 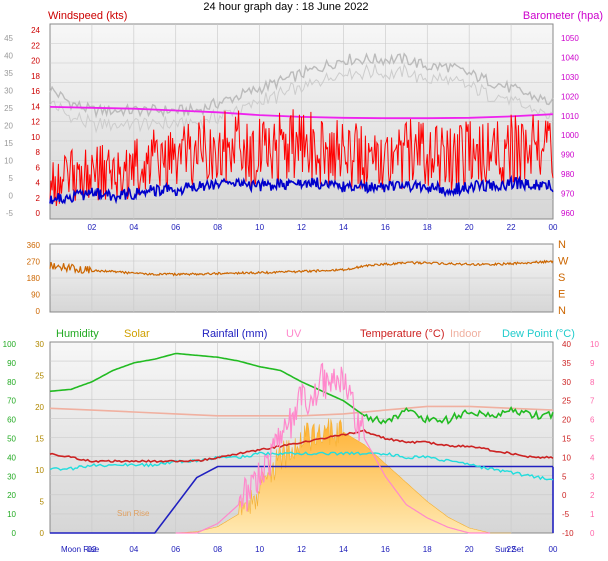 What do you see at coordinates (42, 533) in the screenshot?
I see `solar-tick: 0` at bounding box center [42, 533].